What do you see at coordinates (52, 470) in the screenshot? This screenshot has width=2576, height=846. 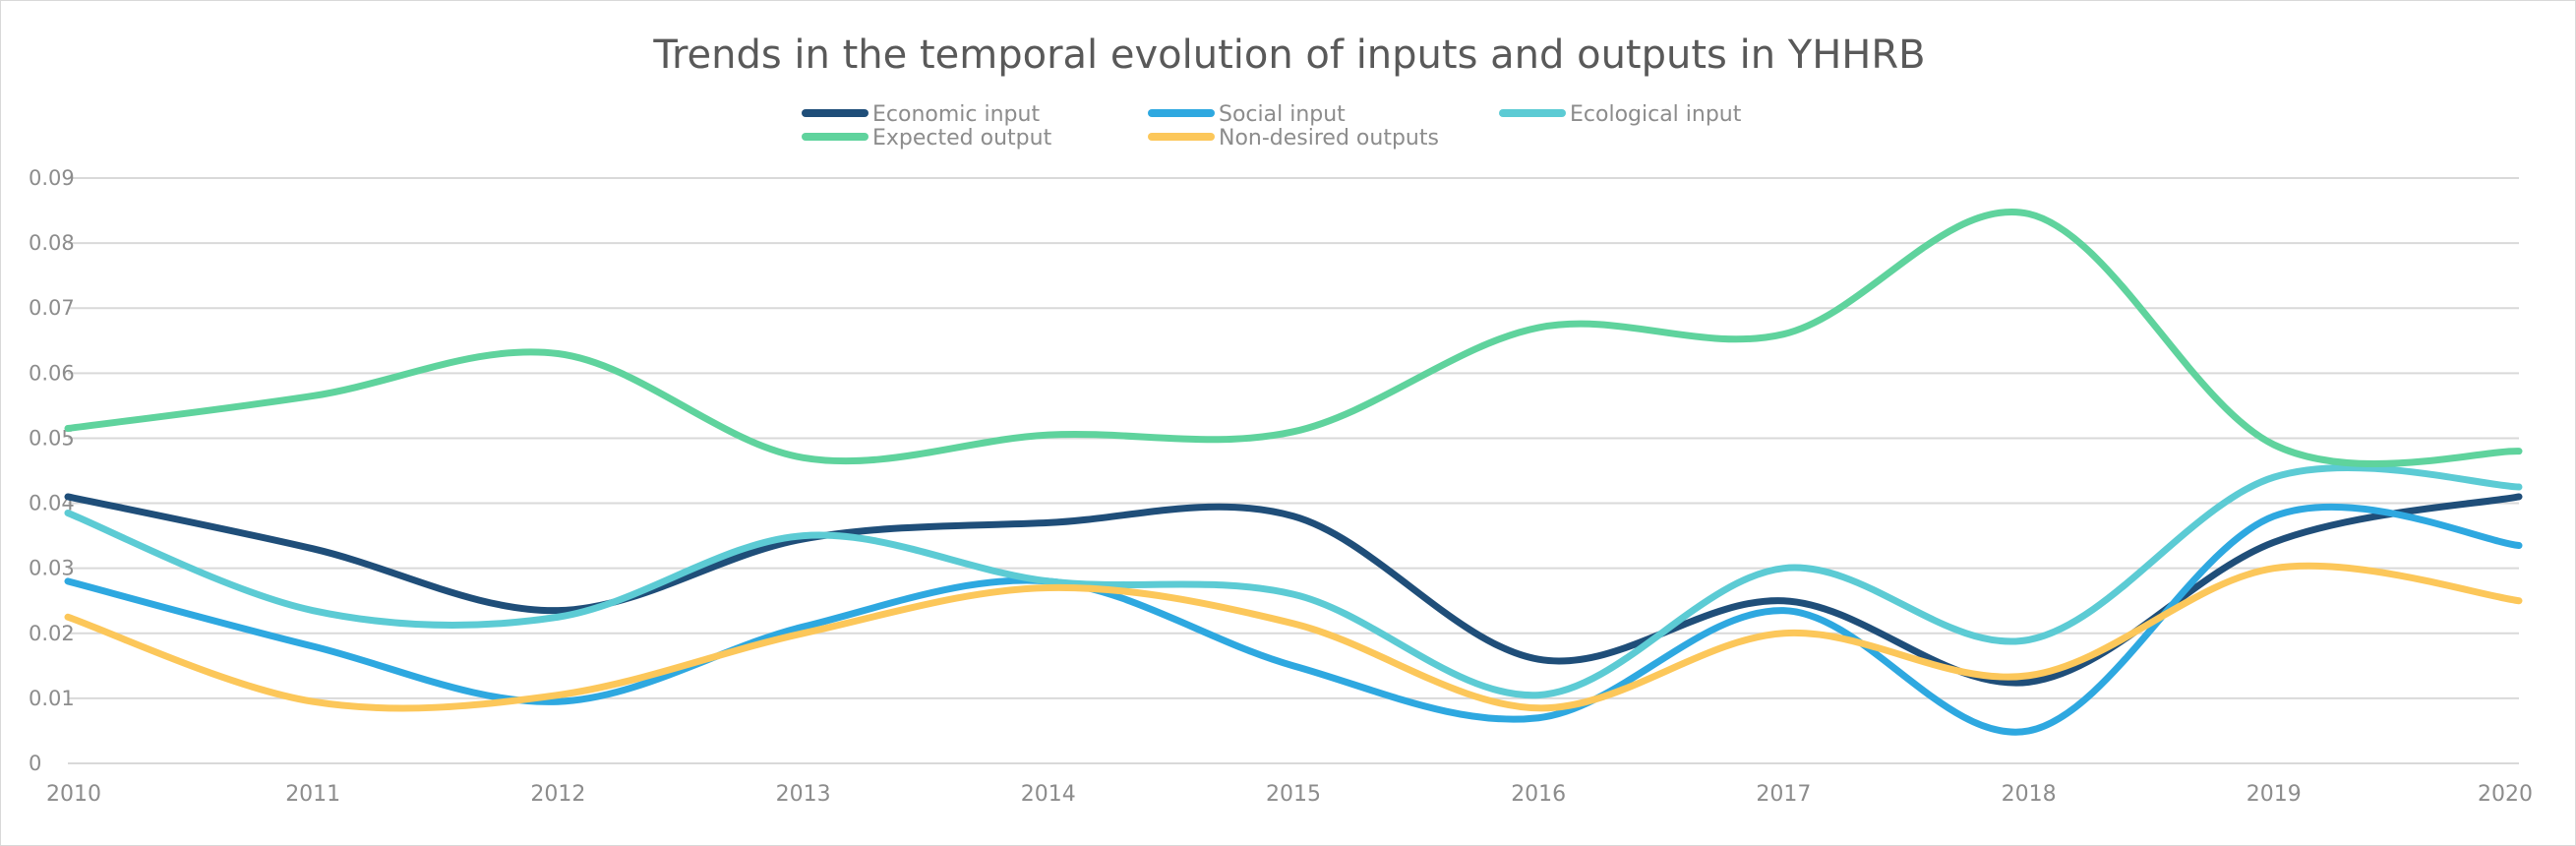 I see `y-axis: 00.010.020.030.040.050.060.070.080.09` at bounding box center [52, 470].